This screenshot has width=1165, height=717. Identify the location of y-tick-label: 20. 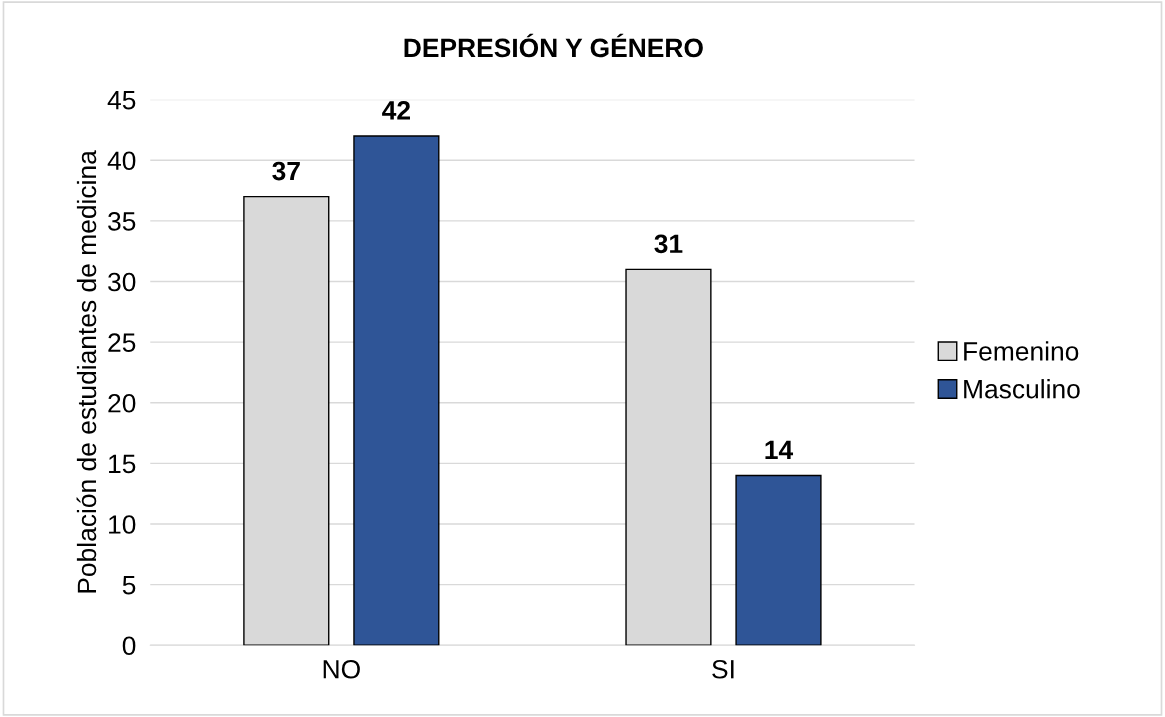
(122, 403).